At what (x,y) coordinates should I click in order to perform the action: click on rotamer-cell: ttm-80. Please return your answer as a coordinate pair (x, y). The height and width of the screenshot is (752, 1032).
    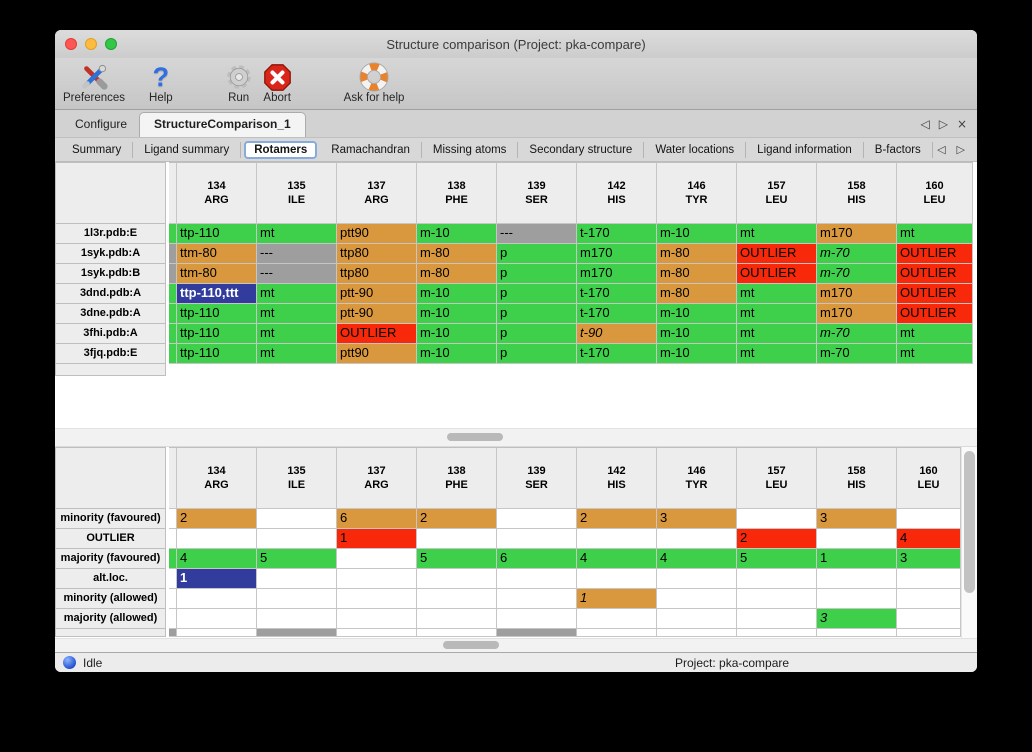
    Looking at the image, I should click on (217, 274).